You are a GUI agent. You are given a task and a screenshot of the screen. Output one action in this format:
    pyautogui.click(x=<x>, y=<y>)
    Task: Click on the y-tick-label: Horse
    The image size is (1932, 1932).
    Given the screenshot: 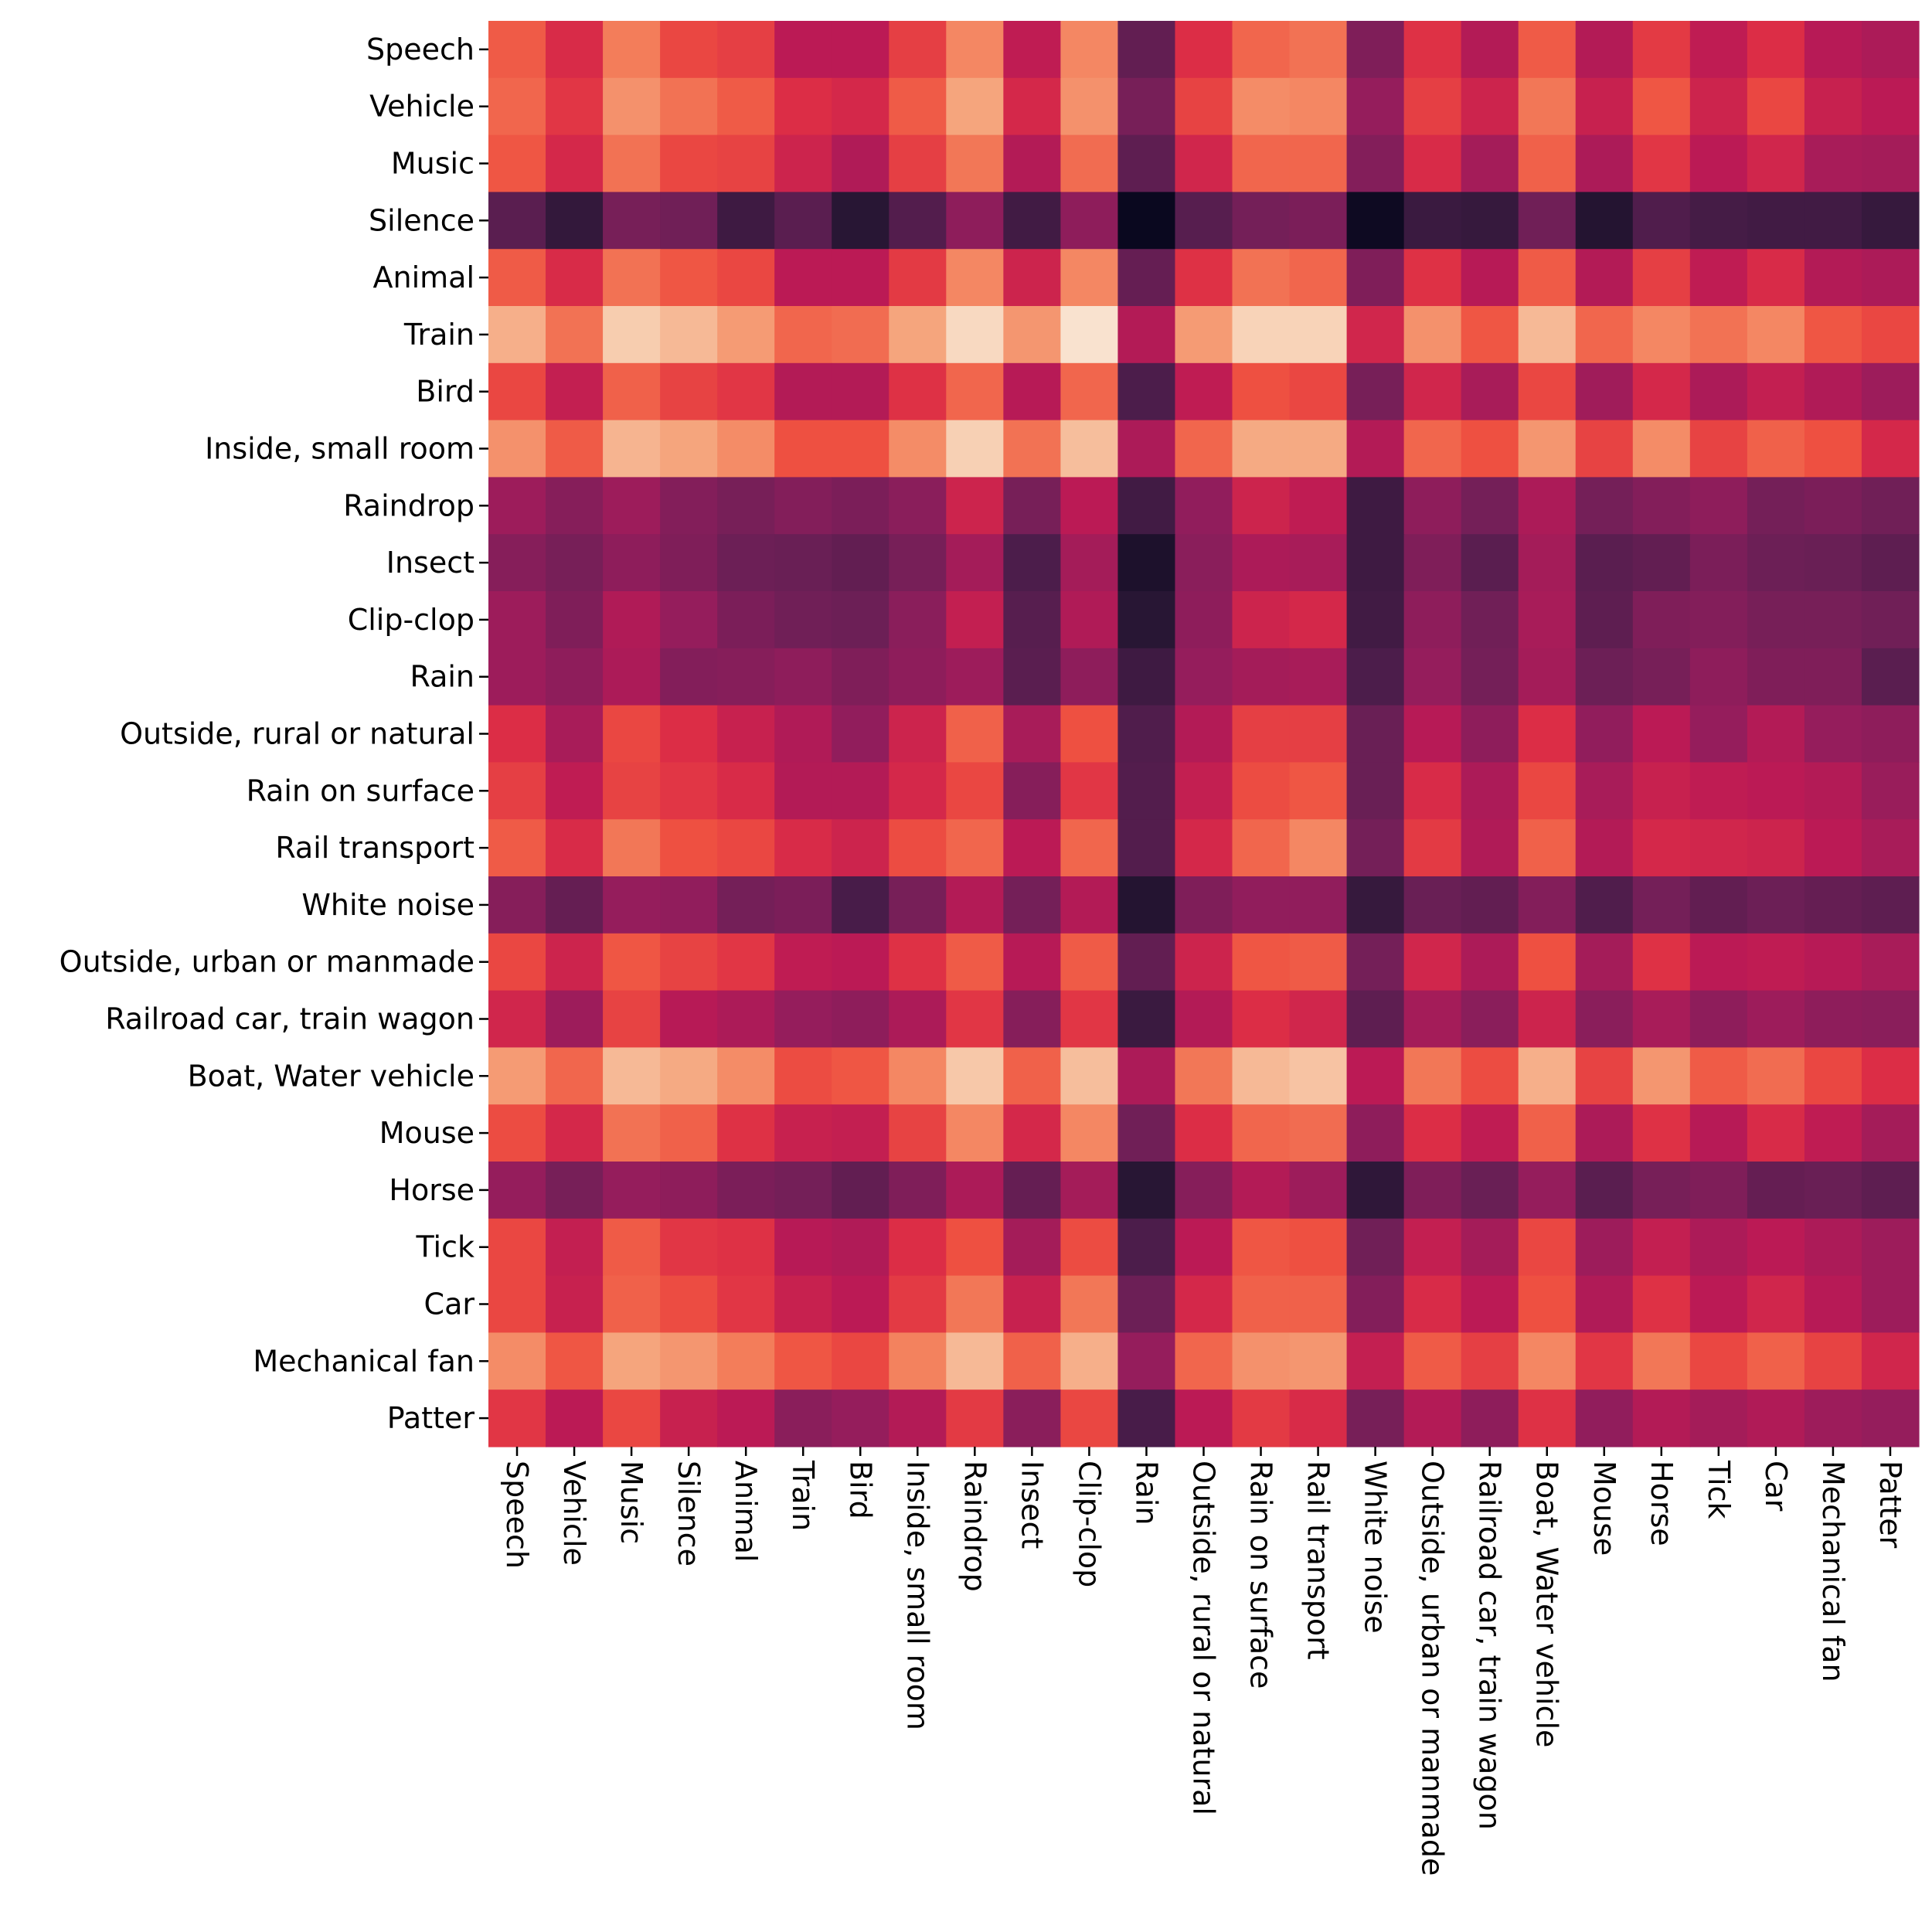 What is the action you would take?
    pyautogui.click(x=432, y=1190)
    